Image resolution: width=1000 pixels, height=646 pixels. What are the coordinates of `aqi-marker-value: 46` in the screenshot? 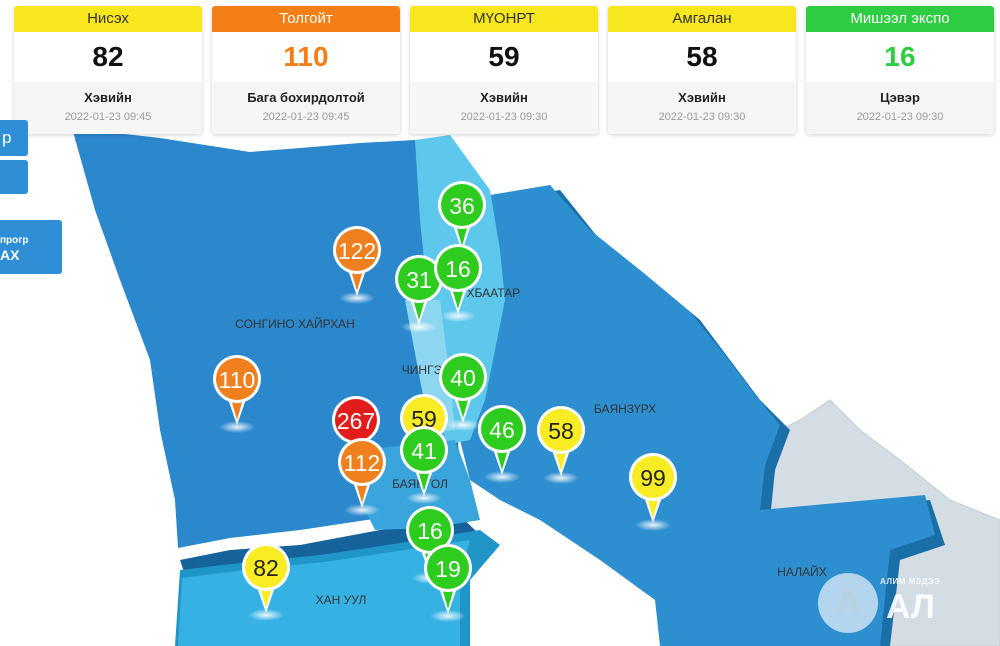 It's located at (502, 430).